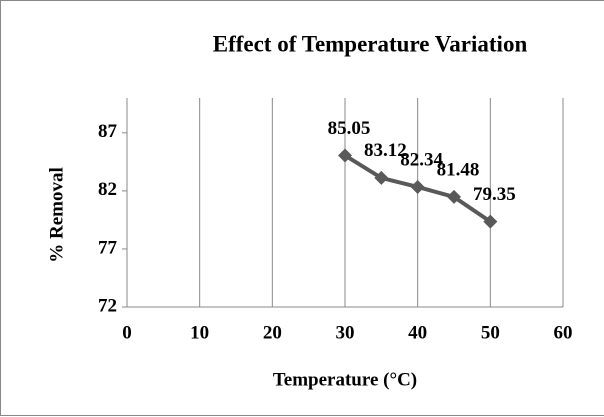  I want to click on data-label: 82.34, so click(421, 159).